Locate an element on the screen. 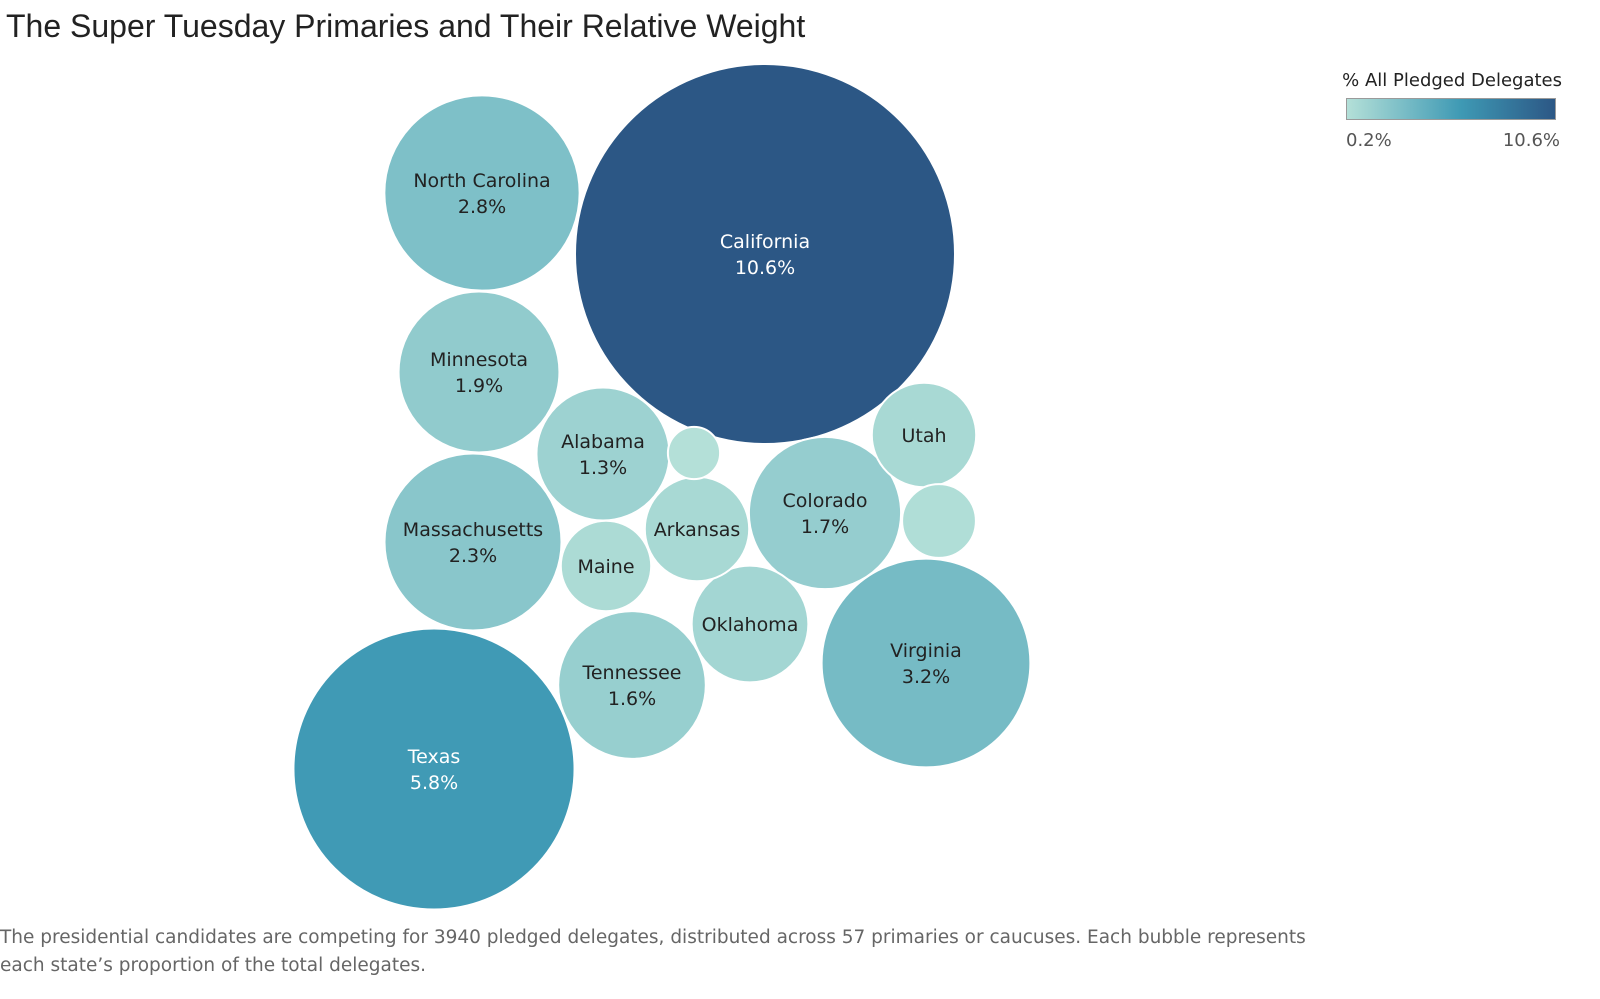 The image size is (1600, 999). bubble-value-label: 2.8% is located at coordinates (482, 207).